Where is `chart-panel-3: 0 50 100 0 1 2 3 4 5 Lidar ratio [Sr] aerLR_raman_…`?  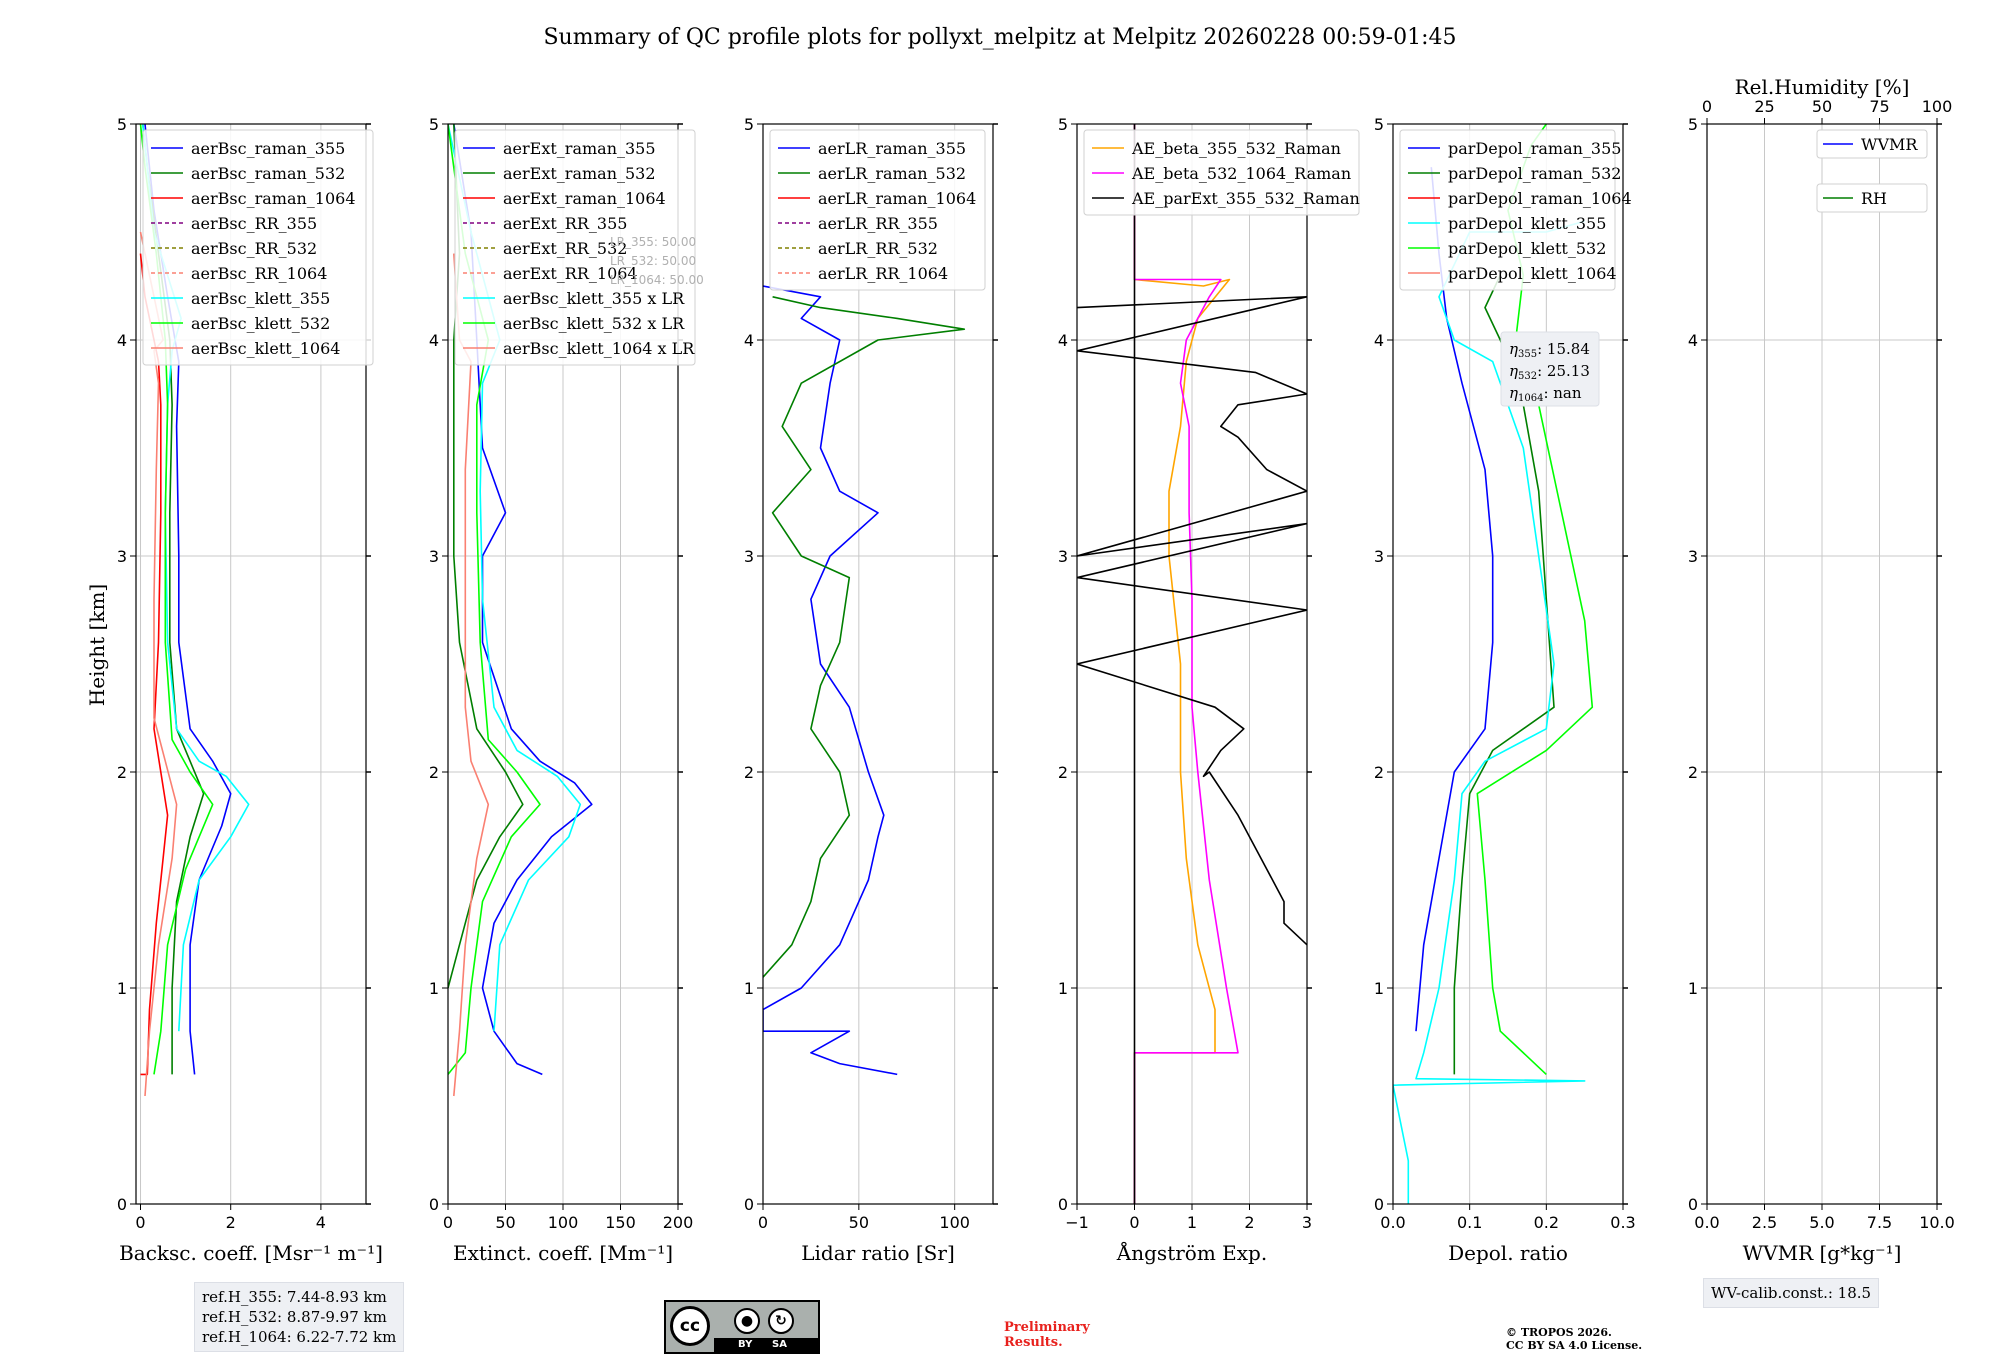 chart-panel-3: 0 50 100 0 1 2 3 4 5 Lidar ratio [Sr] aerLR_raman_… is located at coordinates (871, 690).